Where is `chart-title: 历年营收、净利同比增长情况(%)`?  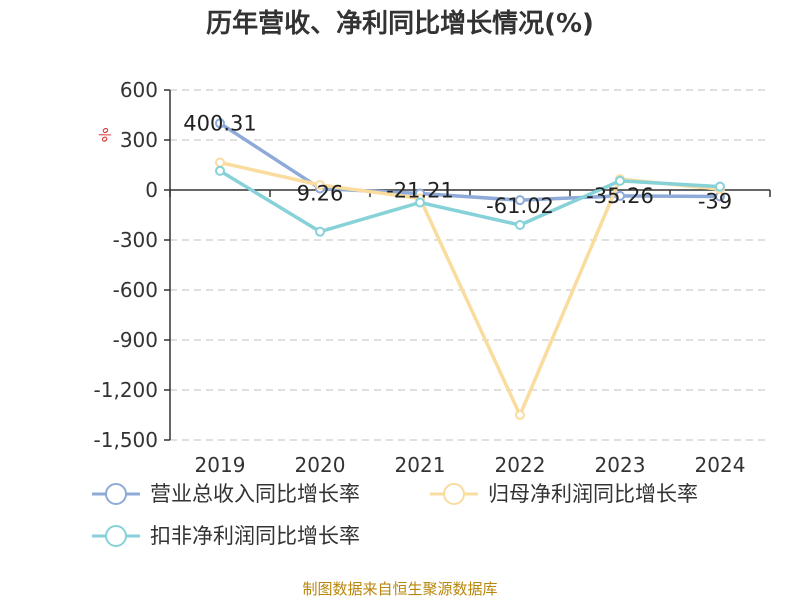
chart-title: 历年营收、净利同比增长情况(%) is located at coordinates (400, 23).